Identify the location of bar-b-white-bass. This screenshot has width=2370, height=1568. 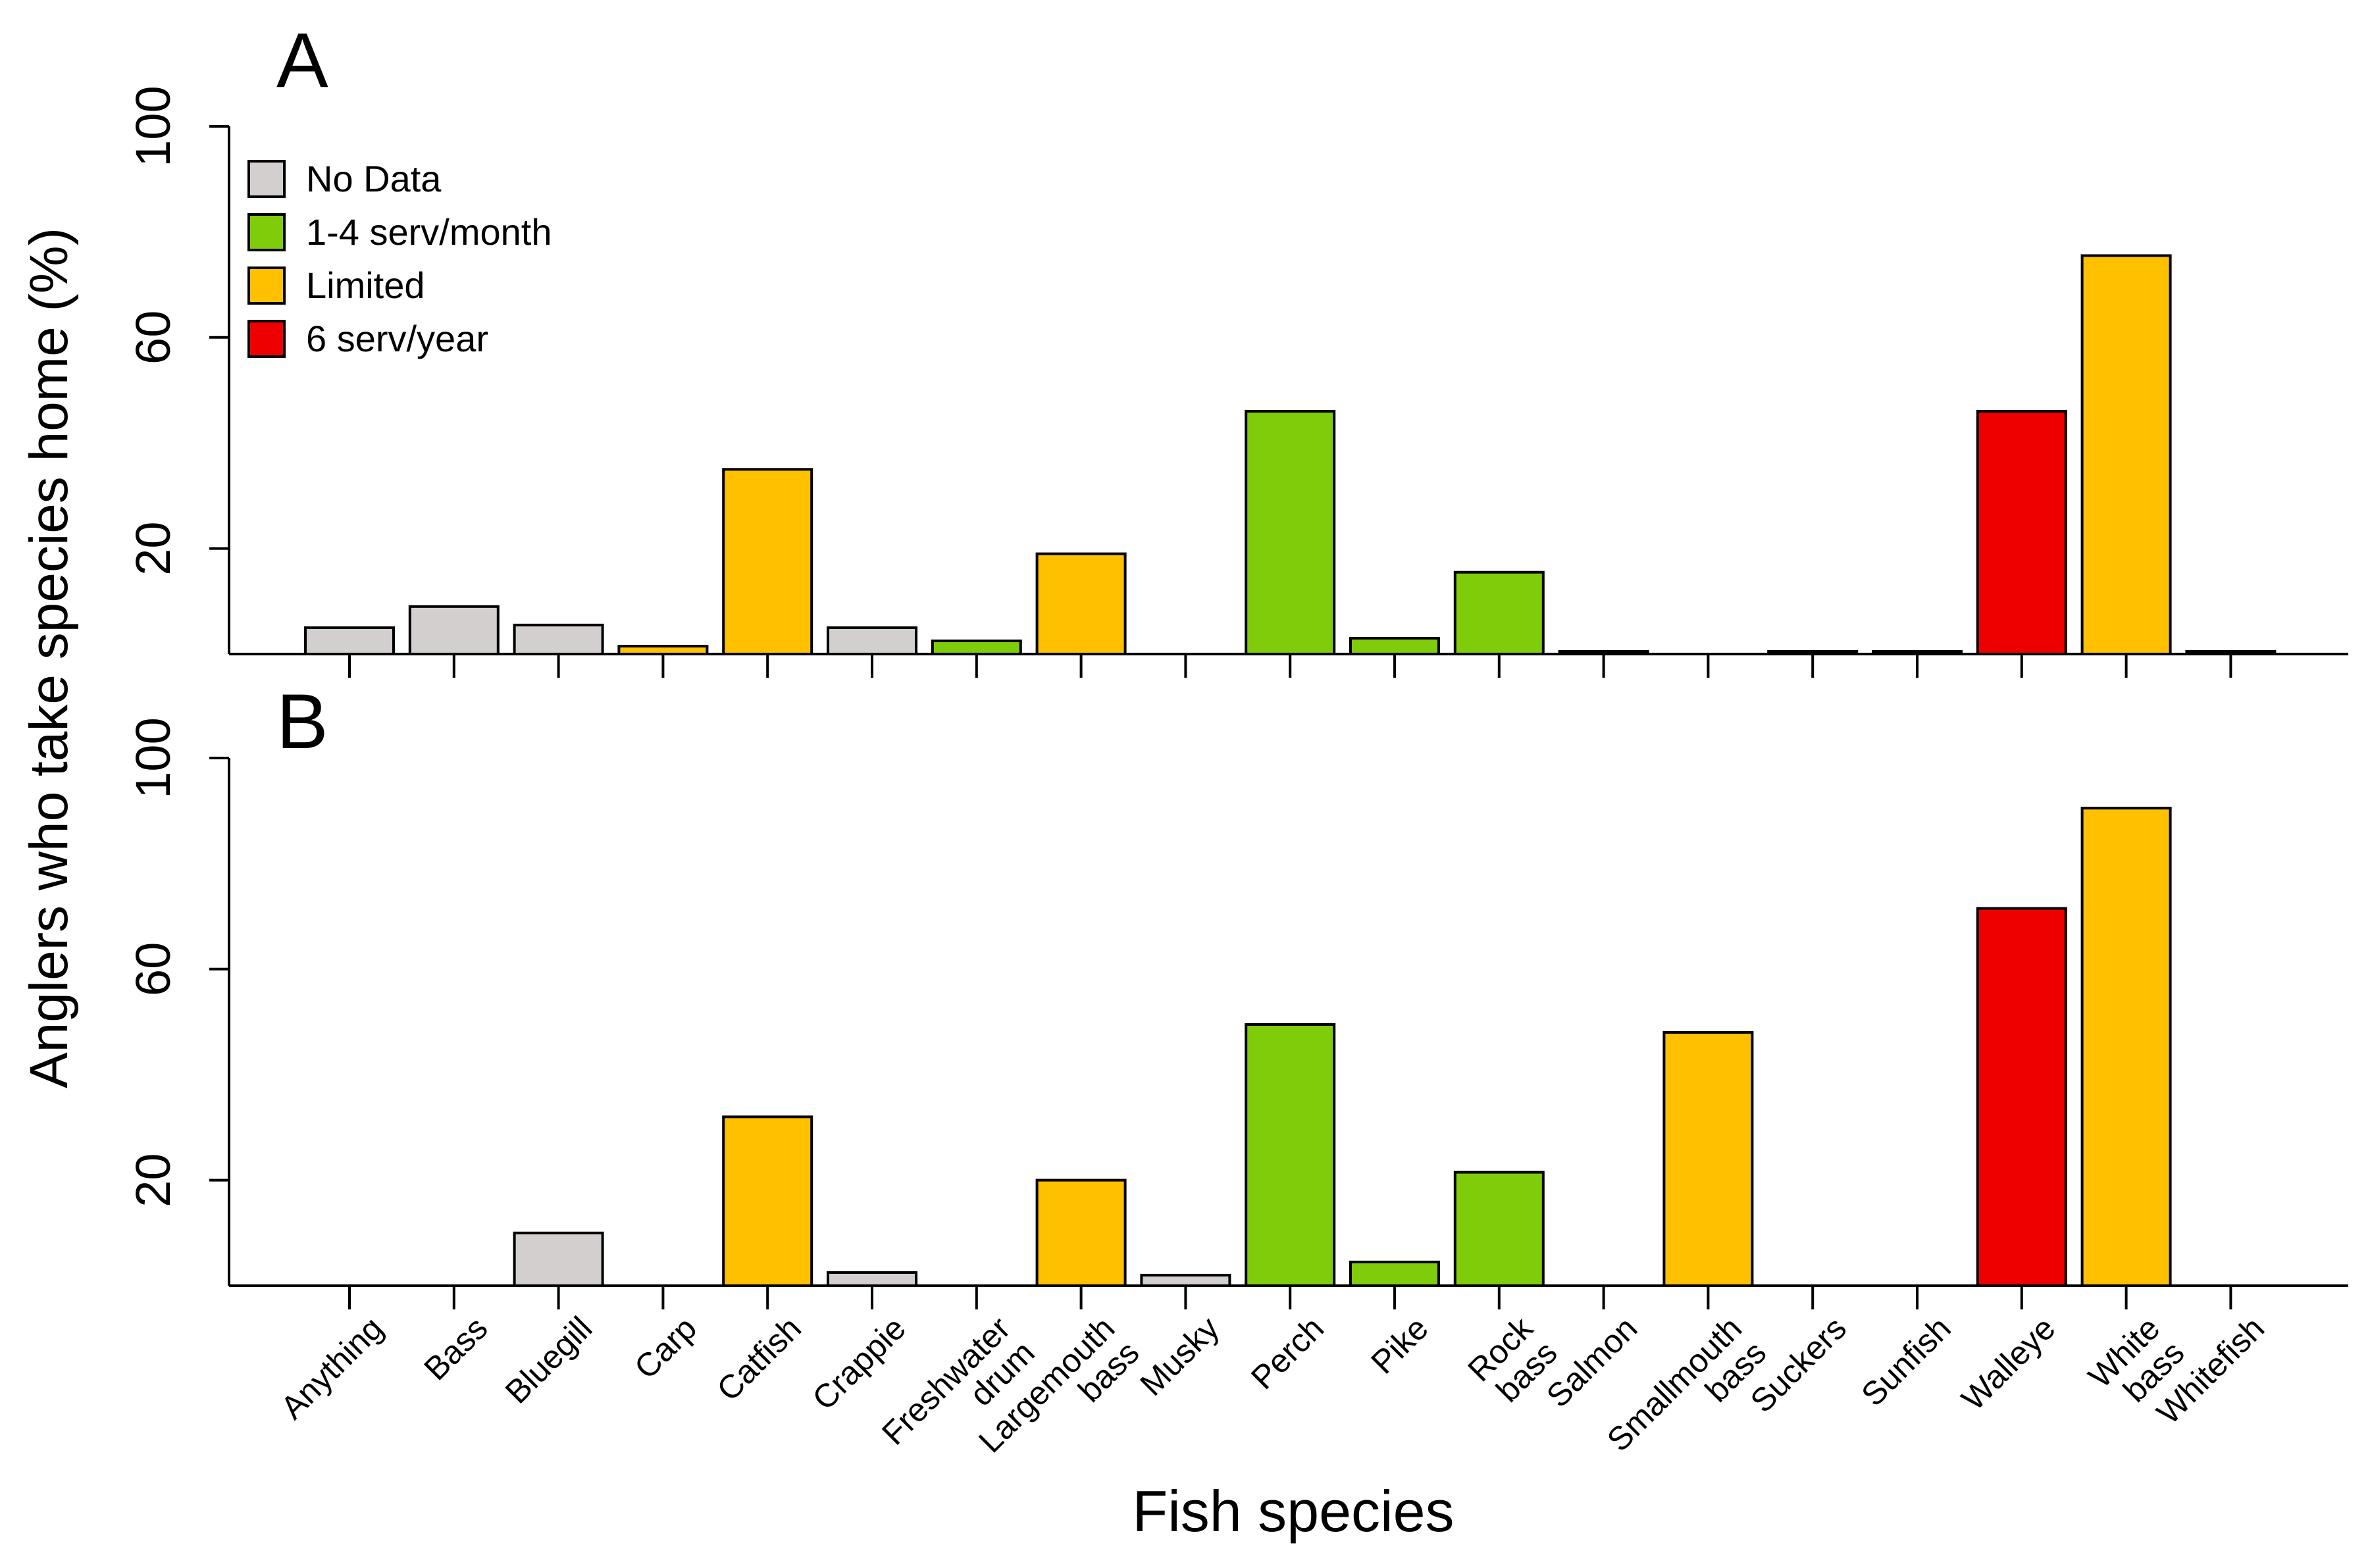
(2126, 1047).